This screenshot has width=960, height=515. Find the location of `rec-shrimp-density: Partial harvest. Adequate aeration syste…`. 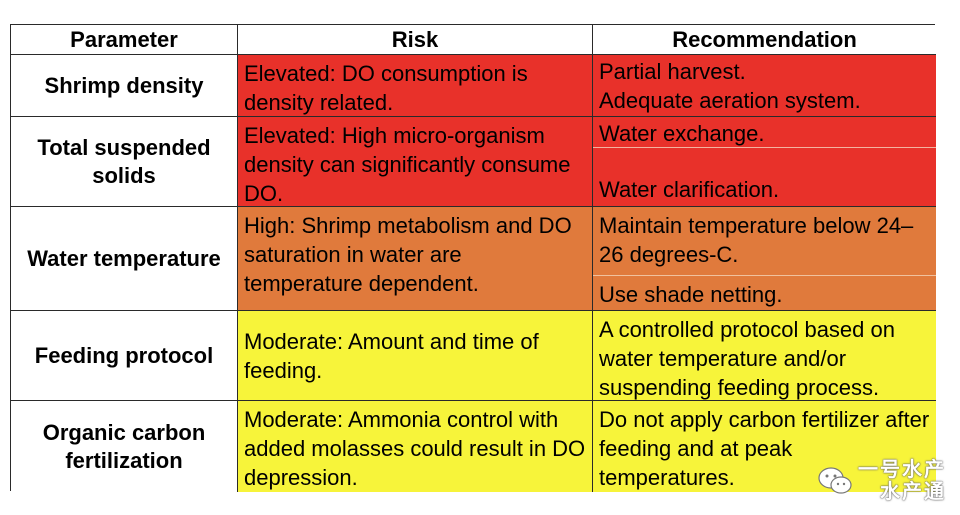

rec-shrimp-density: Partial harvest. Adequate aeration syste… is located at coordinates (764, 86).